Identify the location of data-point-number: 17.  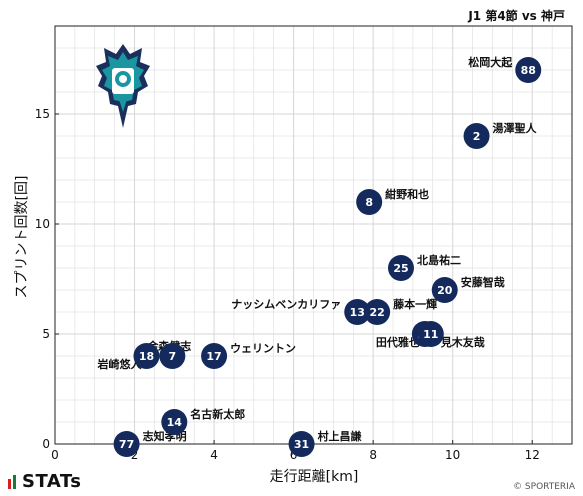
(213, 356).